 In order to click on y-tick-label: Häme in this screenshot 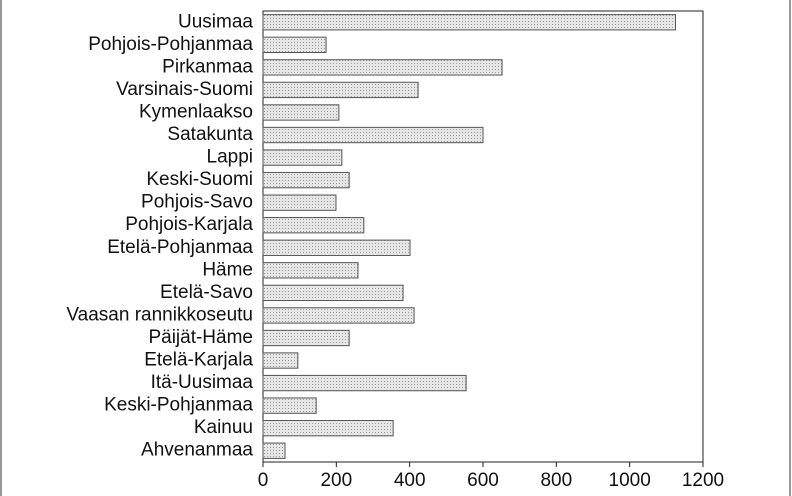, I will do `click(227, 269)`.